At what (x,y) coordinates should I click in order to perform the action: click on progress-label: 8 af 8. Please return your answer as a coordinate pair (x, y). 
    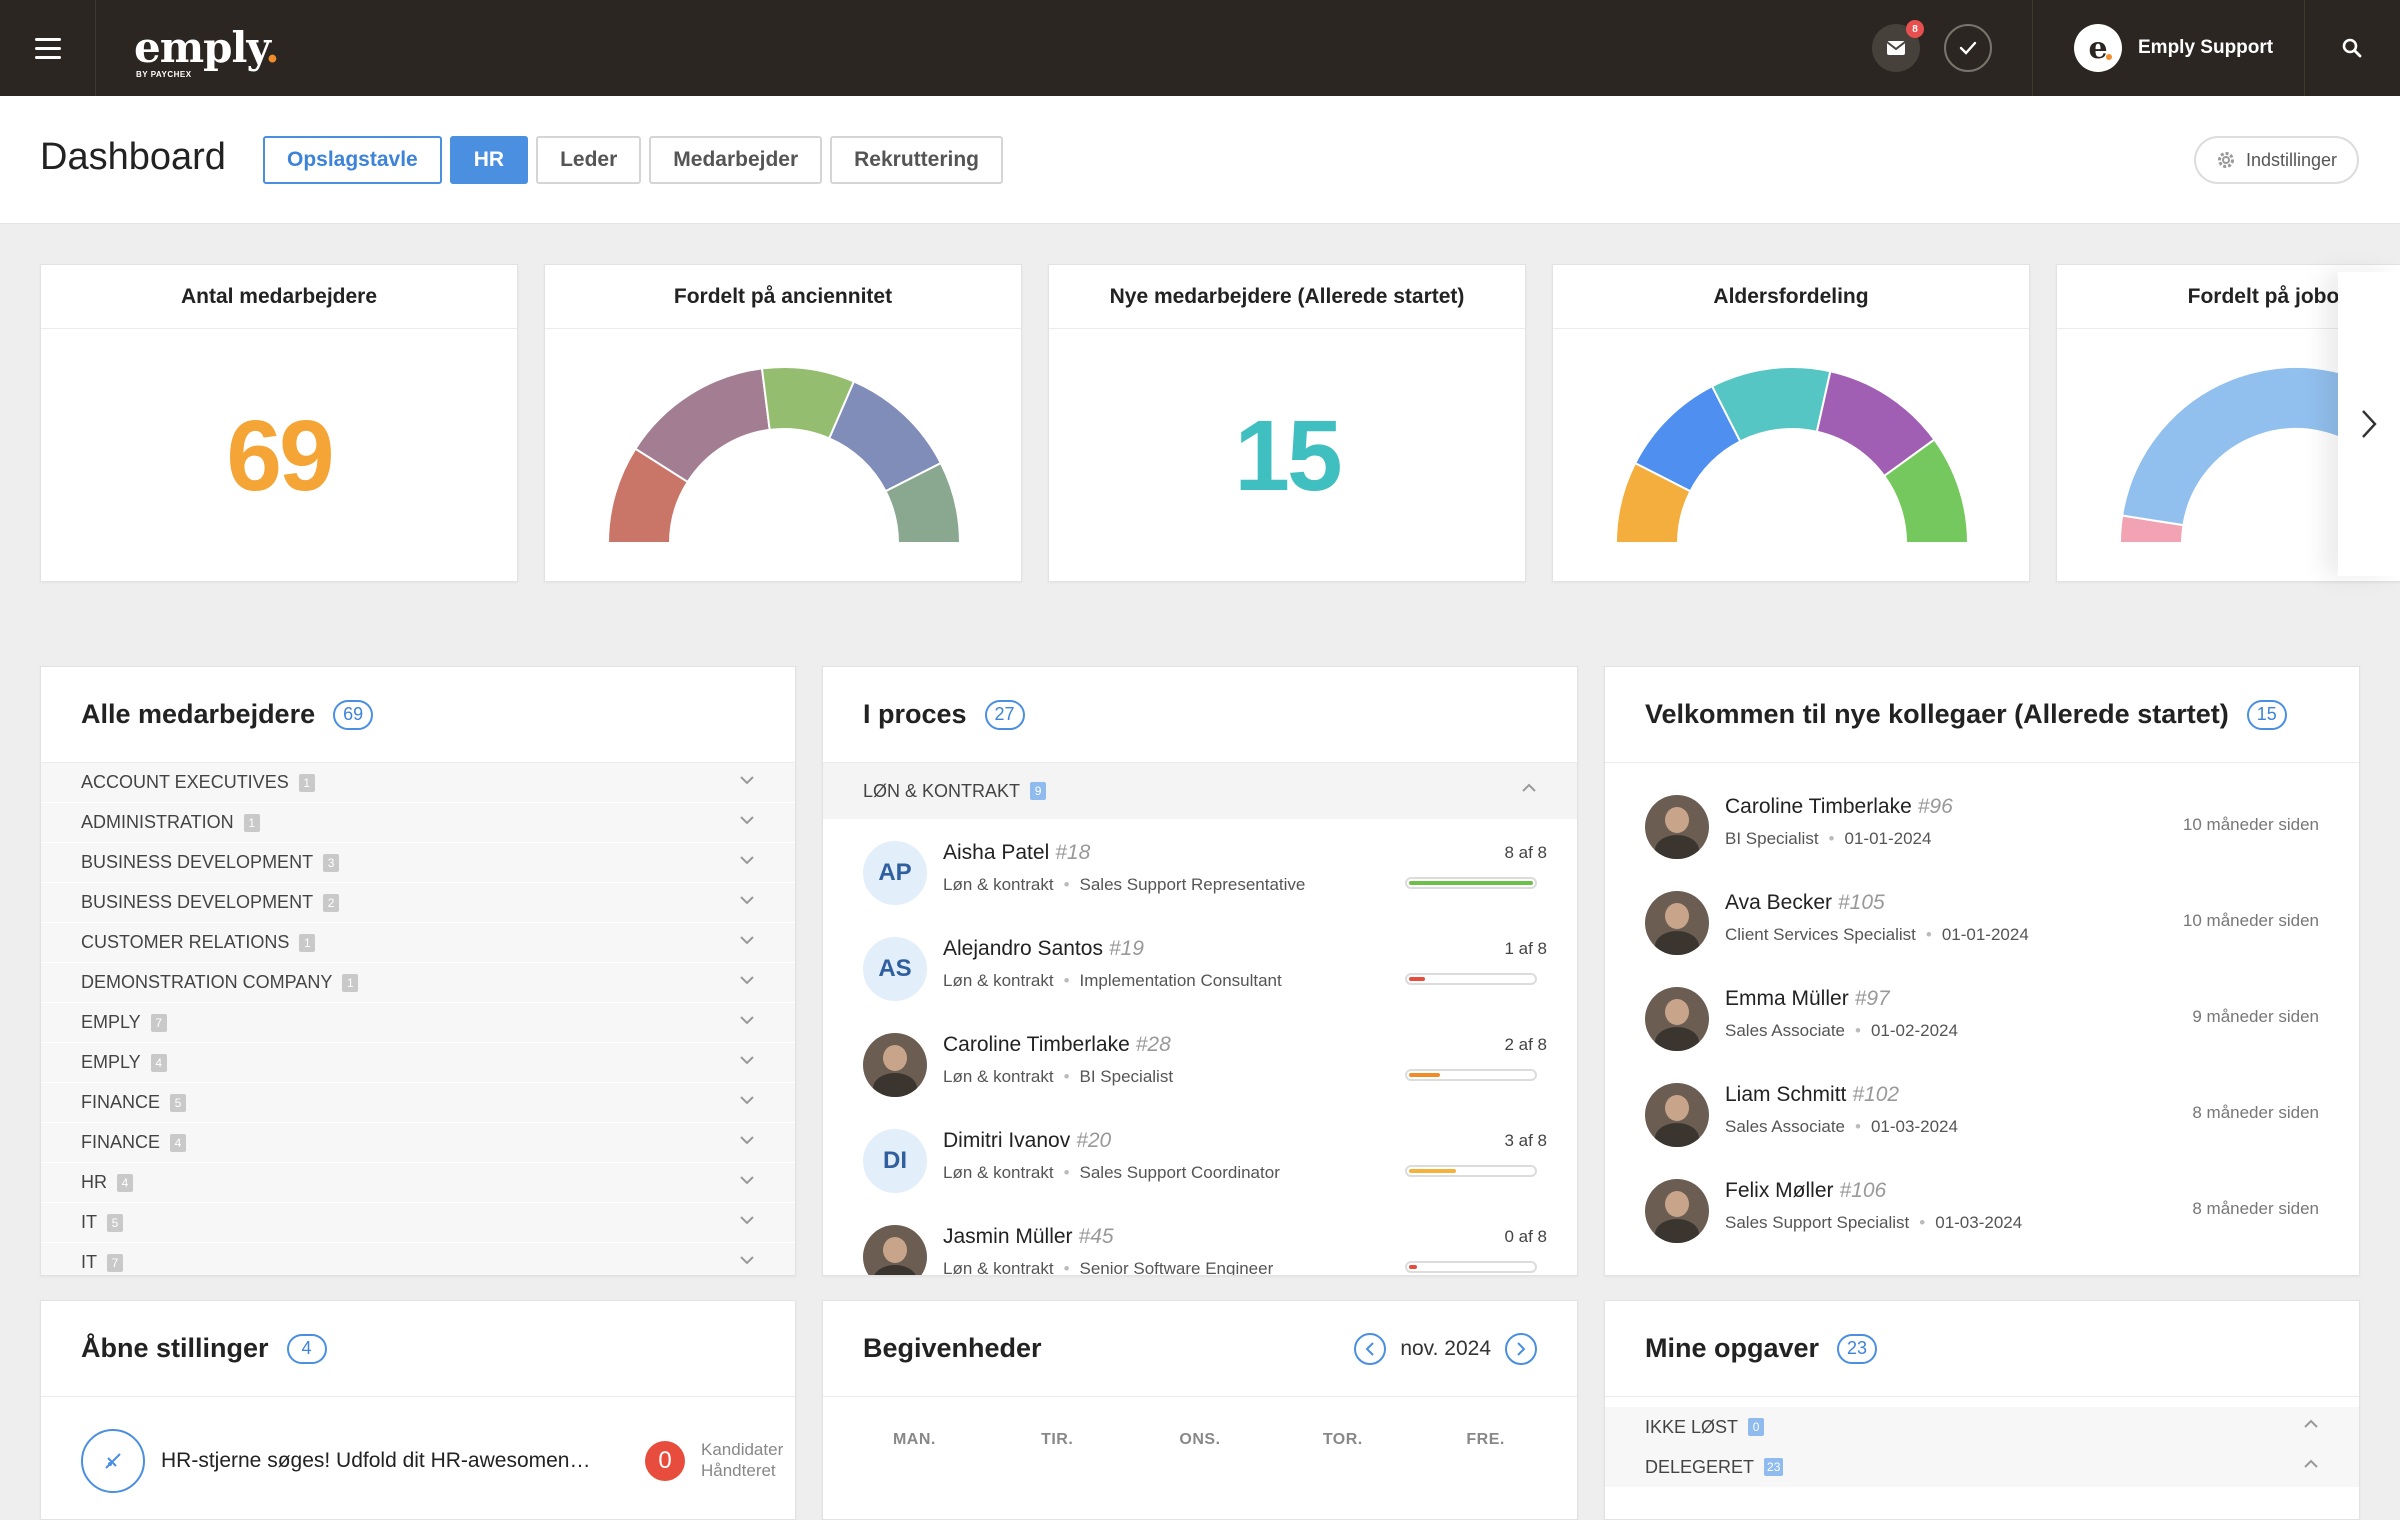
    Looking at the image, I should click on (1525, 852).